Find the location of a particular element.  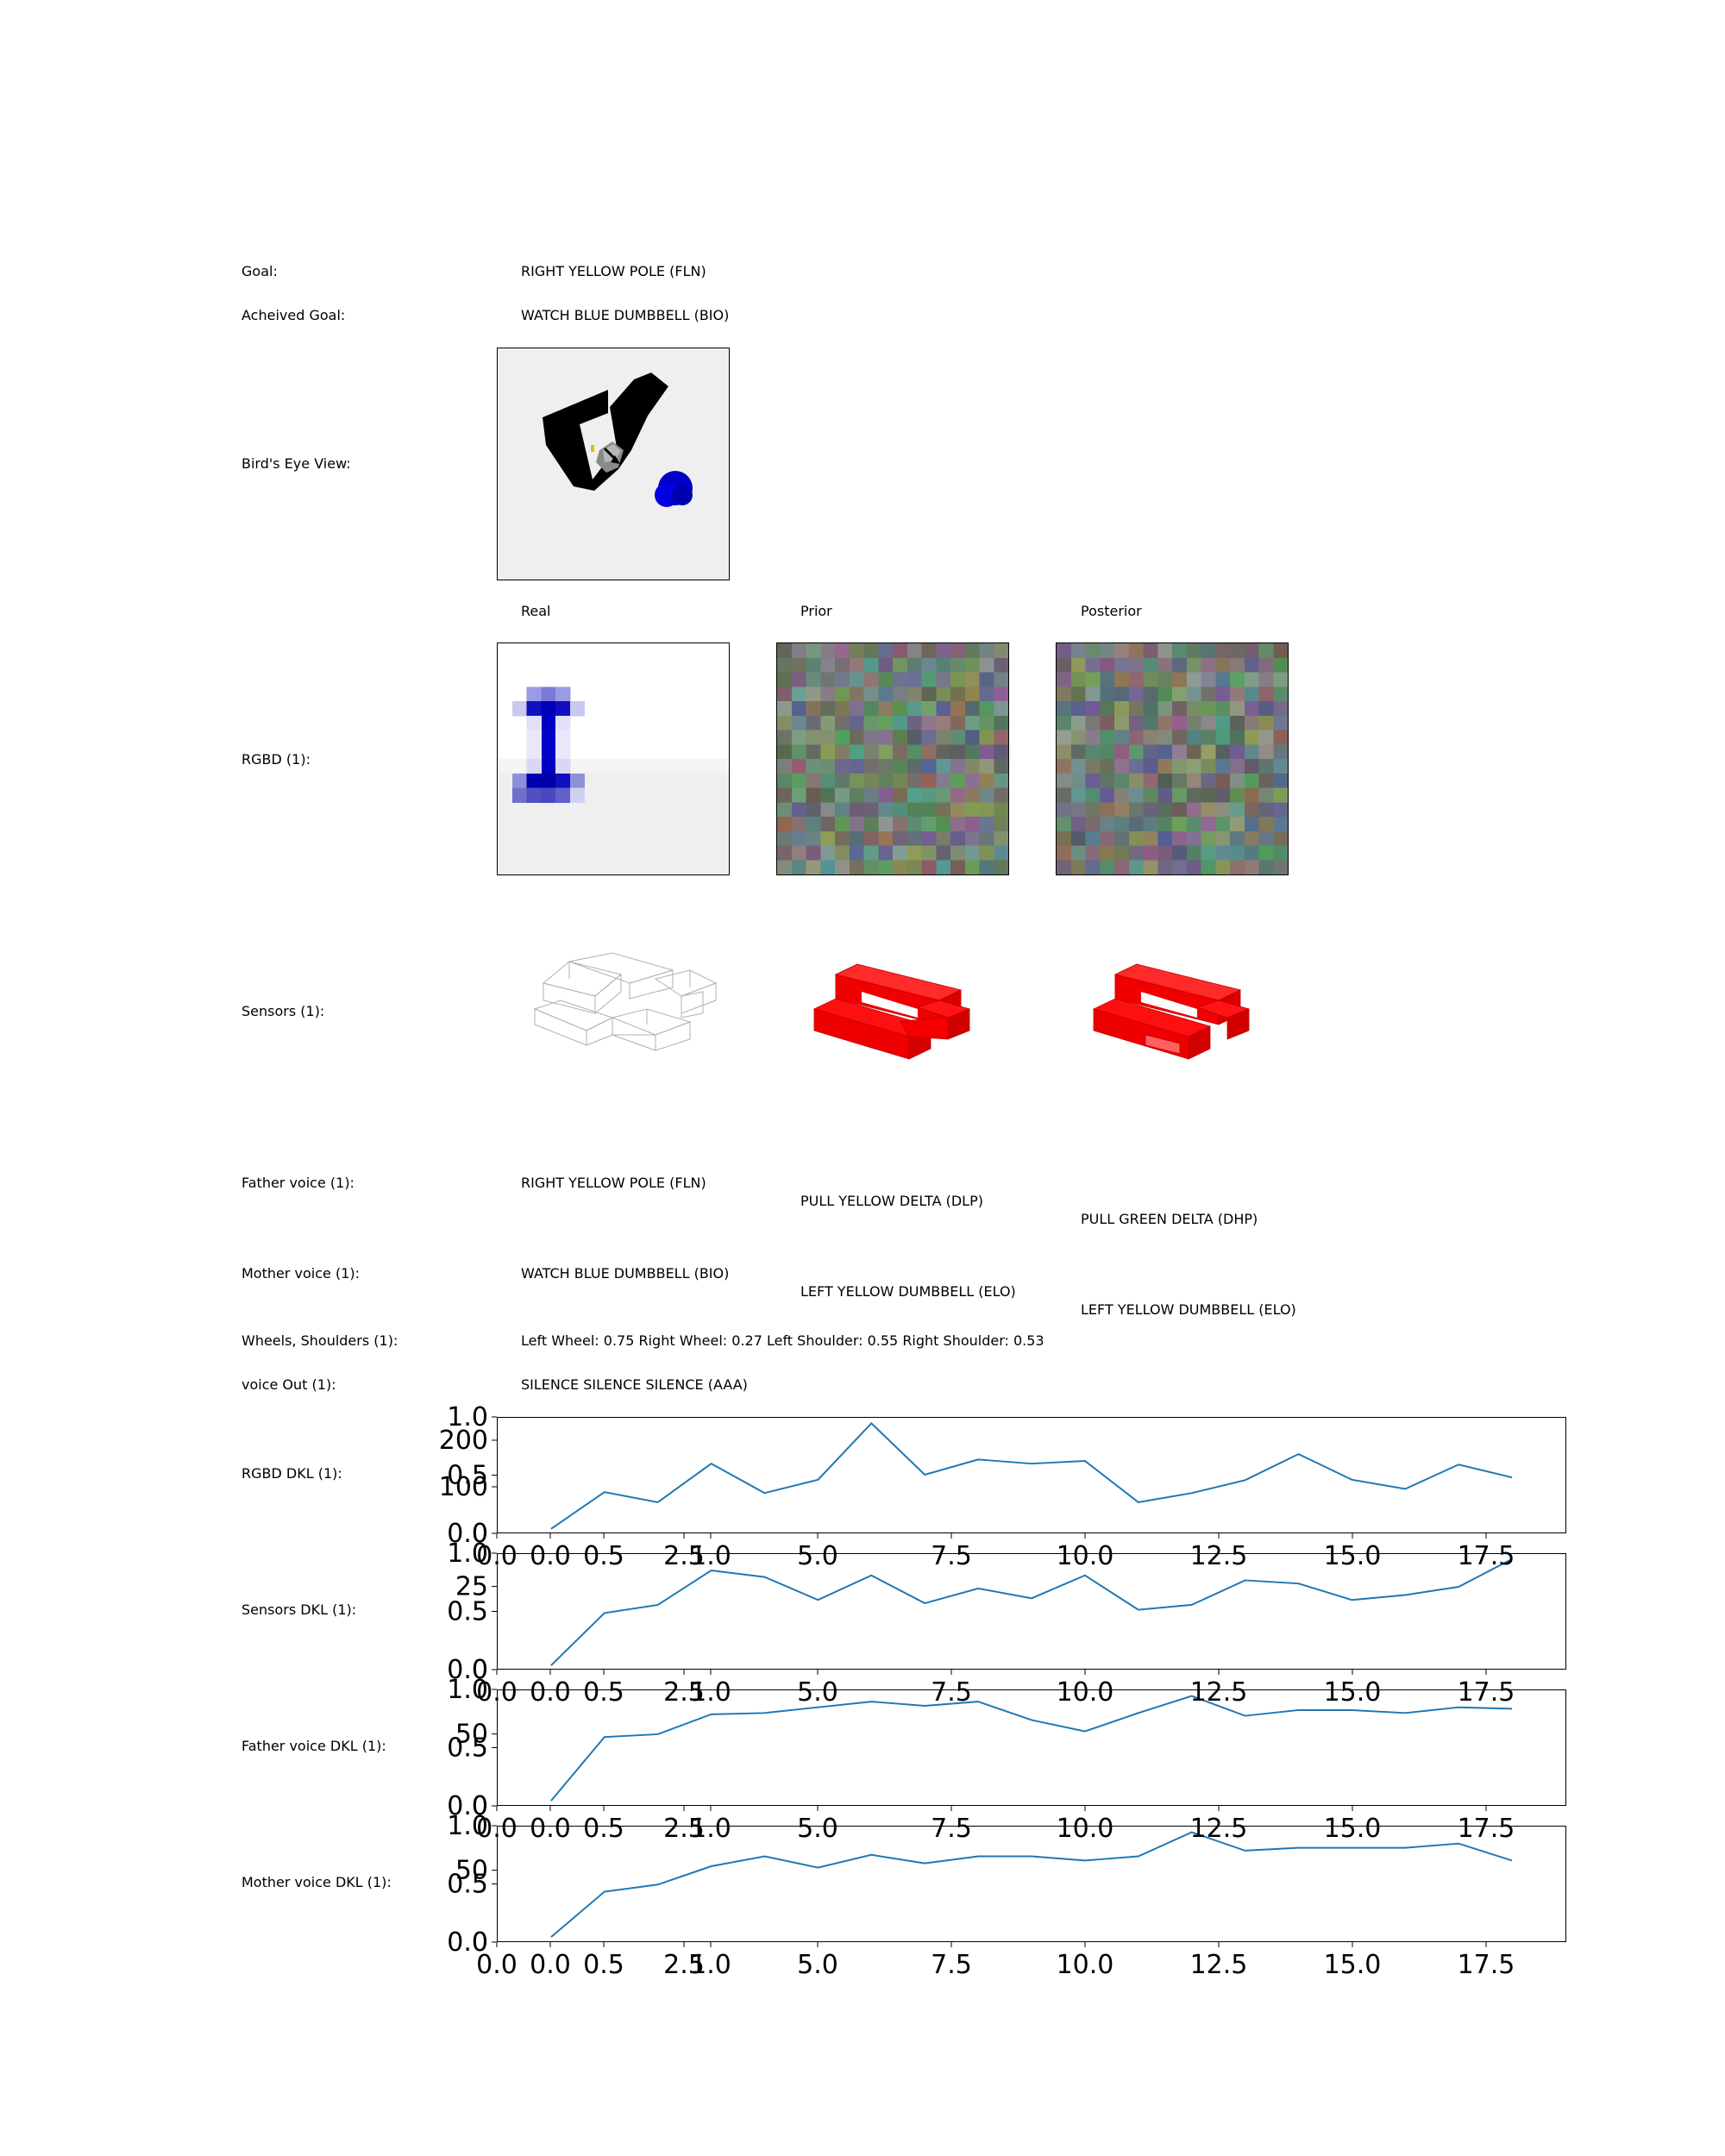

xtick-label: 1.0 is located at coordinates (710, 1692).